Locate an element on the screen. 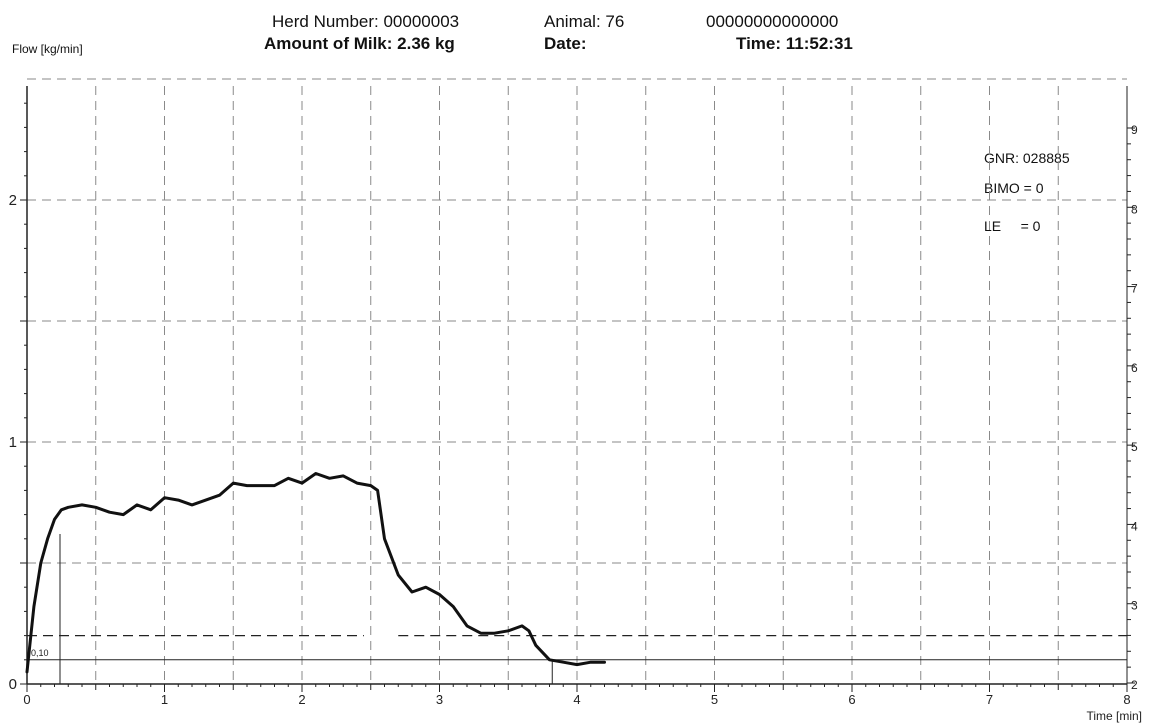  right-tick-label: 2 is located at coordinates (1134, 685).